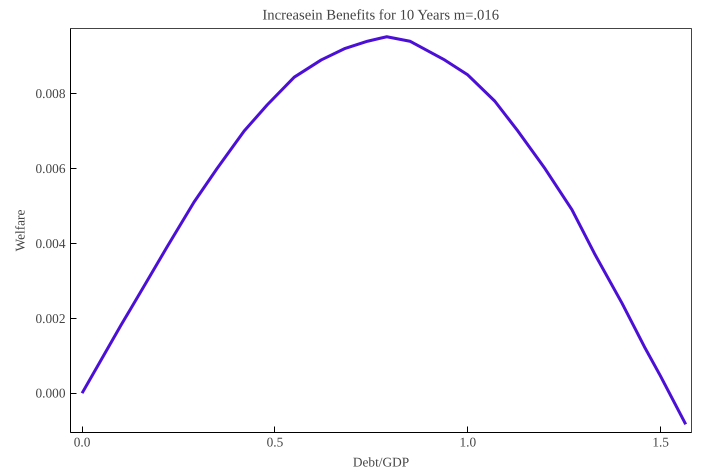  I want to click on x-tick-label: 0.5, so click(275, 442).